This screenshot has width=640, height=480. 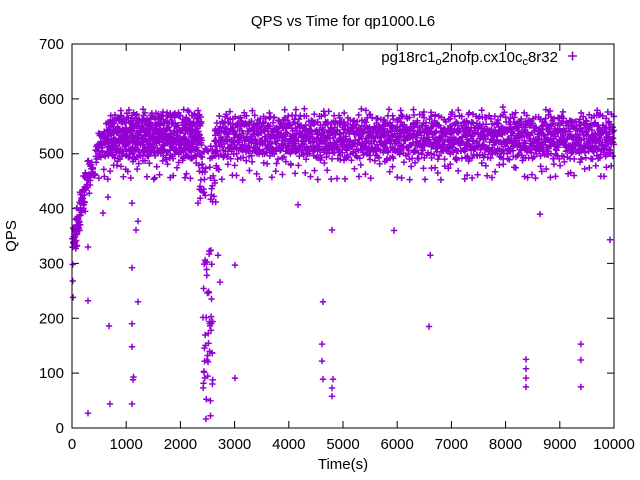 What do you see at coordinates (397, 444) in the screenshot?
I see `x-tick-label: 6000` at bounding box center [397, 444].